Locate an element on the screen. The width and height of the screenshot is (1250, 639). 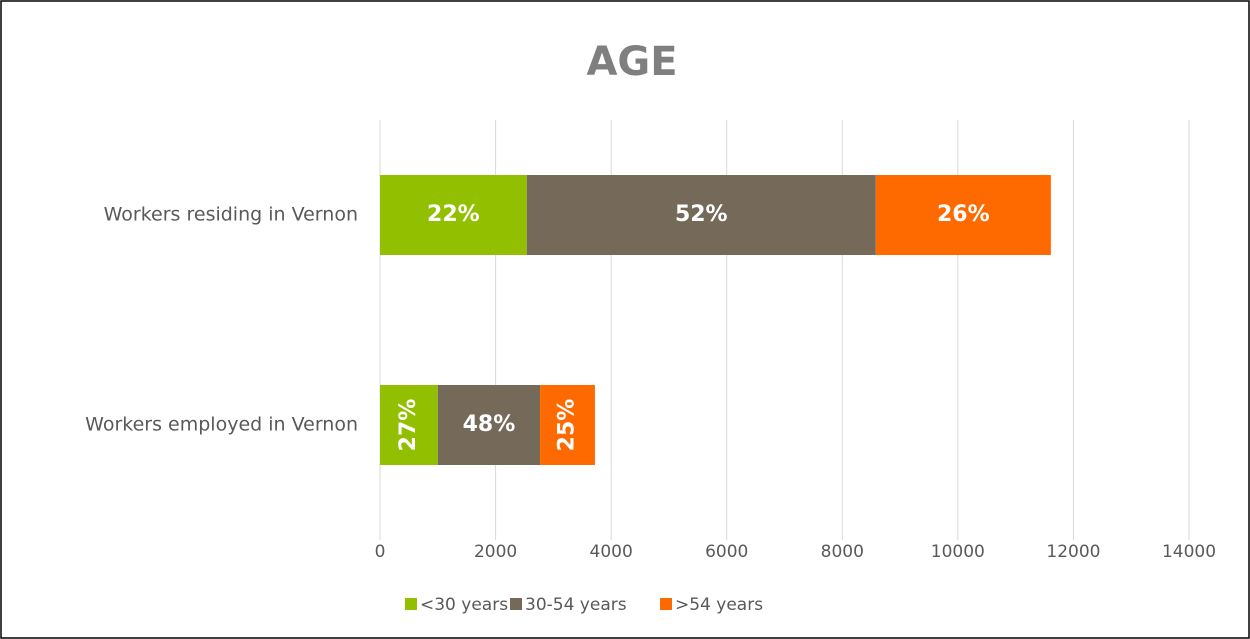
data-label: 26% is located at coordinates (963, 214).